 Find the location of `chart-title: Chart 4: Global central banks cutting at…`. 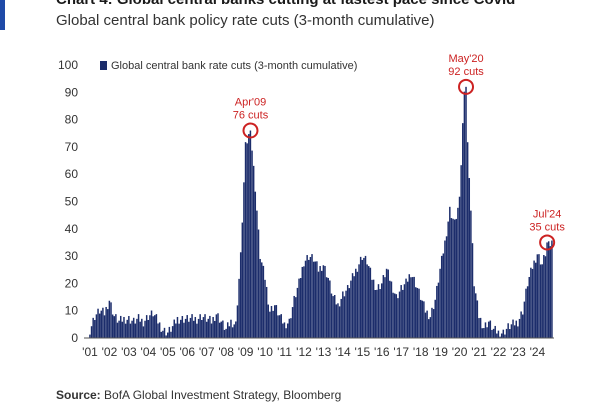

chart-title: Chart 4: Global central banks cutting at… is located at coordinates (285, 4).